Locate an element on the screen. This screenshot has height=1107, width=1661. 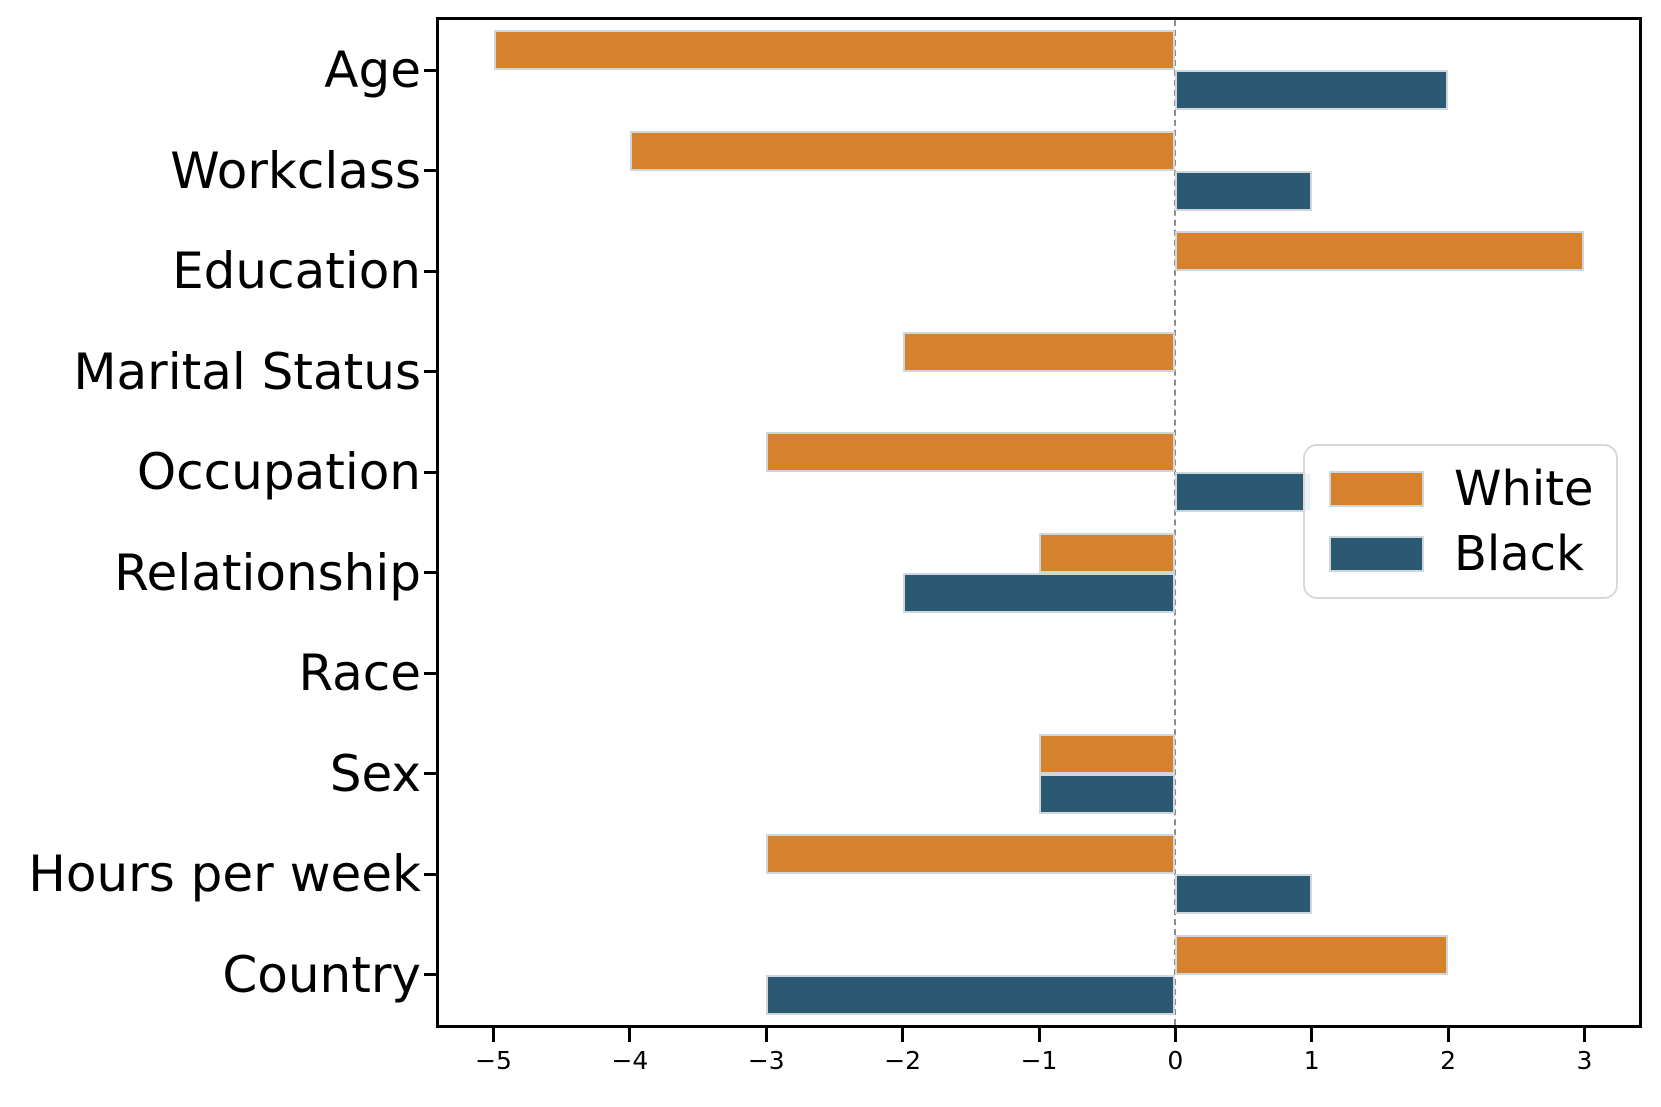
bar-white-occupation is located at coordinates (971, 452).